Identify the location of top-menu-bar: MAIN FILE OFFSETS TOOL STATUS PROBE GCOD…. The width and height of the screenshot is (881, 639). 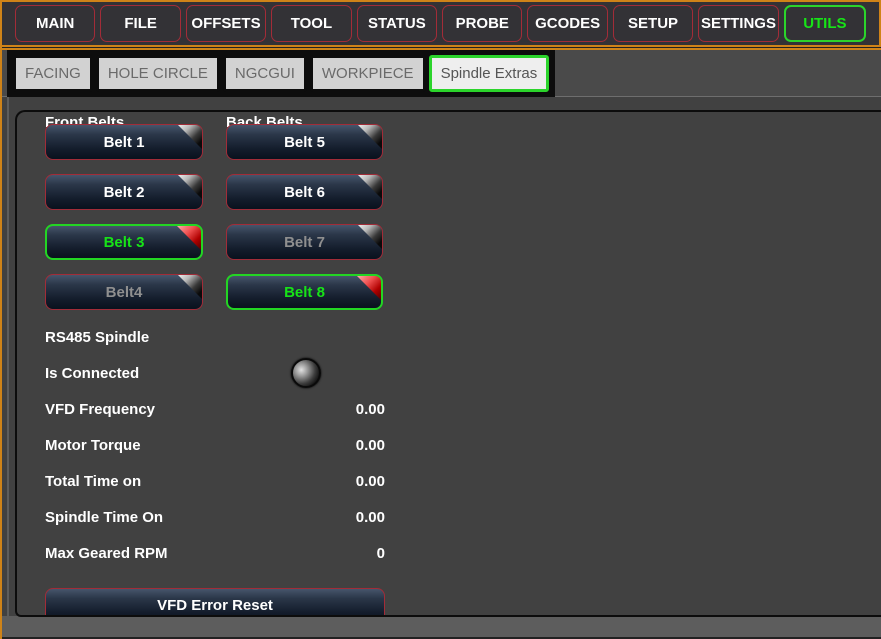
(441, 23).